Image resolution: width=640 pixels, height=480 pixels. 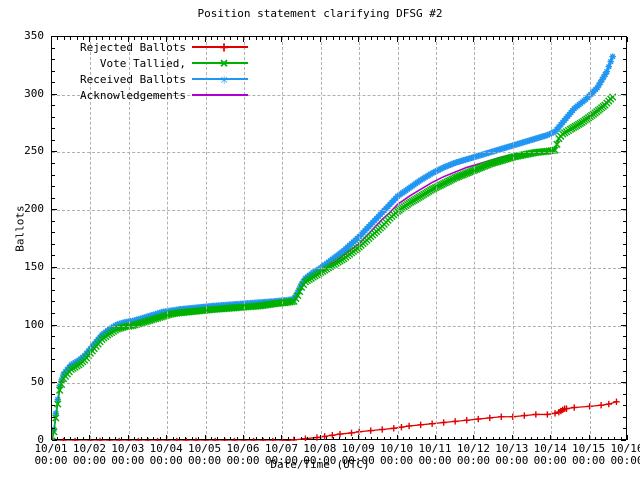 I want to click on x-tick-label: 10/10 00:00, so click(x=397, y=455).